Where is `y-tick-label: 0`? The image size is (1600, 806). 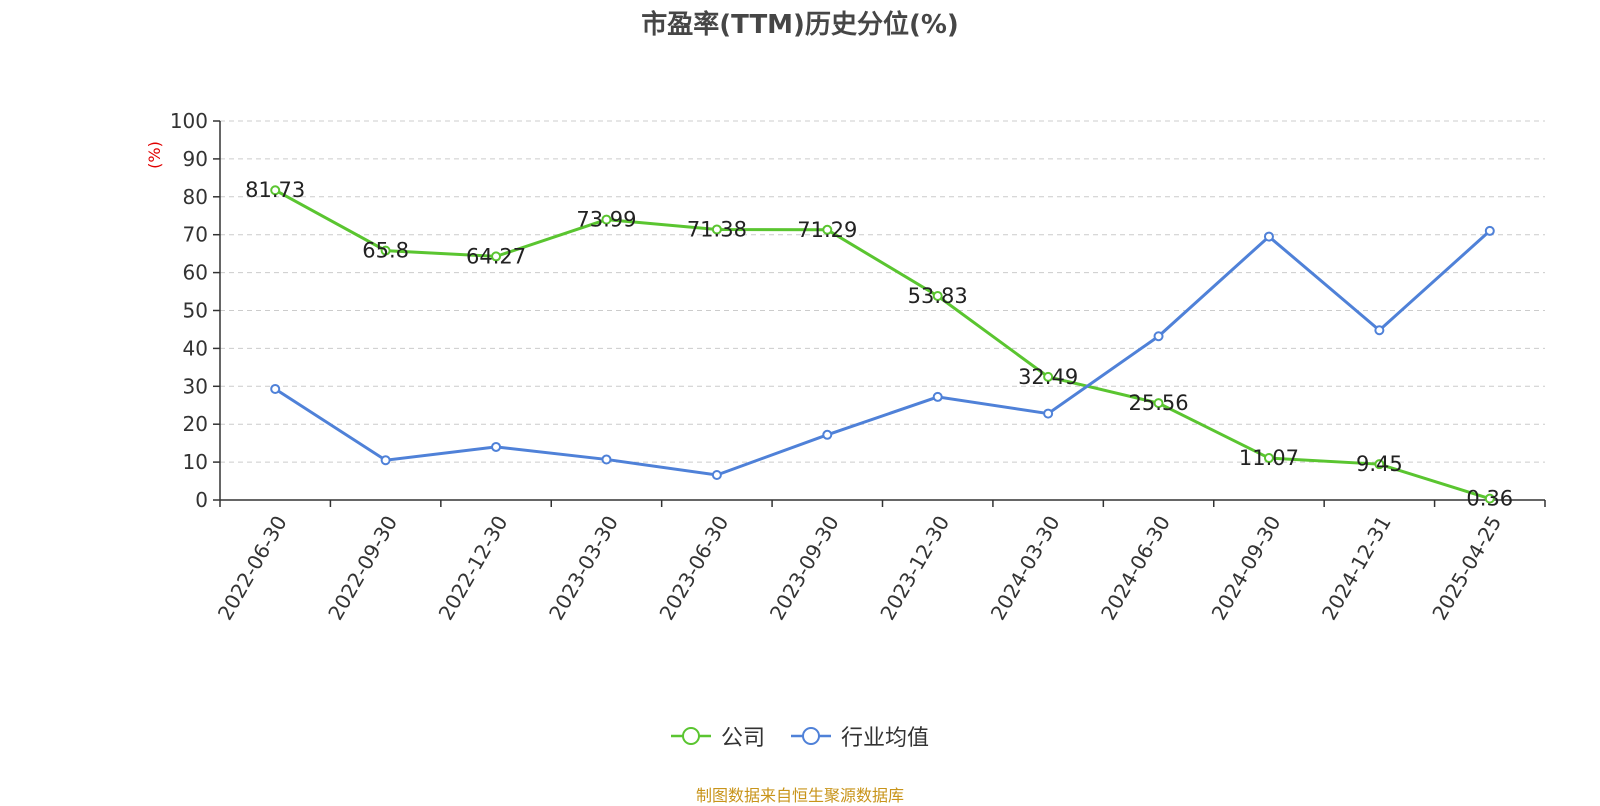 y-tick-label: 0 is located at coordinates (201, 500).